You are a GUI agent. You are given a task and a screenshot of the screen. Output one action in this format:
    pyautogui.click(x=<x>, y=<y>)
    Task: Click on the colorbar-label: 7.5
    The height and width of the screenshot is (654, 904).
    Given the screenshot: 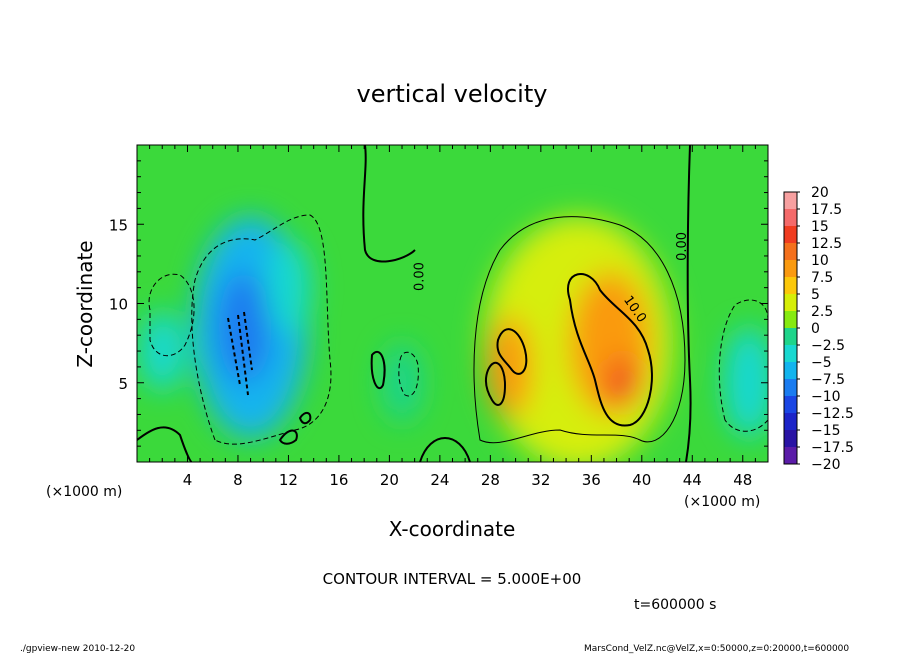 What is the action you would take?
    pyautogui.click(x=822, y=278)
    